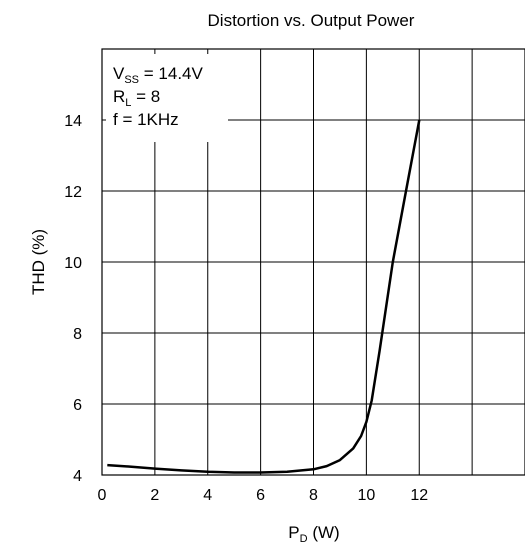  Describe the element at coordinates (73, 192) in the screenshot. I see `y-tick-label: 12` at that location.